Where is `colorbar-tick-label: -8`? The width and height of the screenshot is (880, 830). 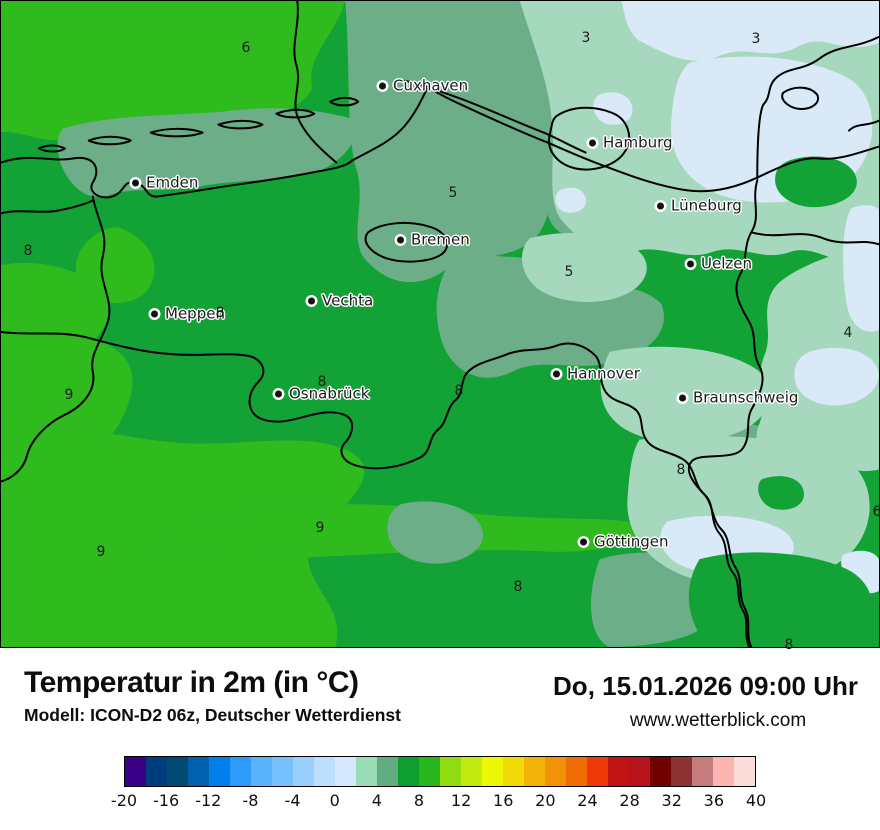 colorbar-tick-label: -8 is located at coordinates (250, 800).